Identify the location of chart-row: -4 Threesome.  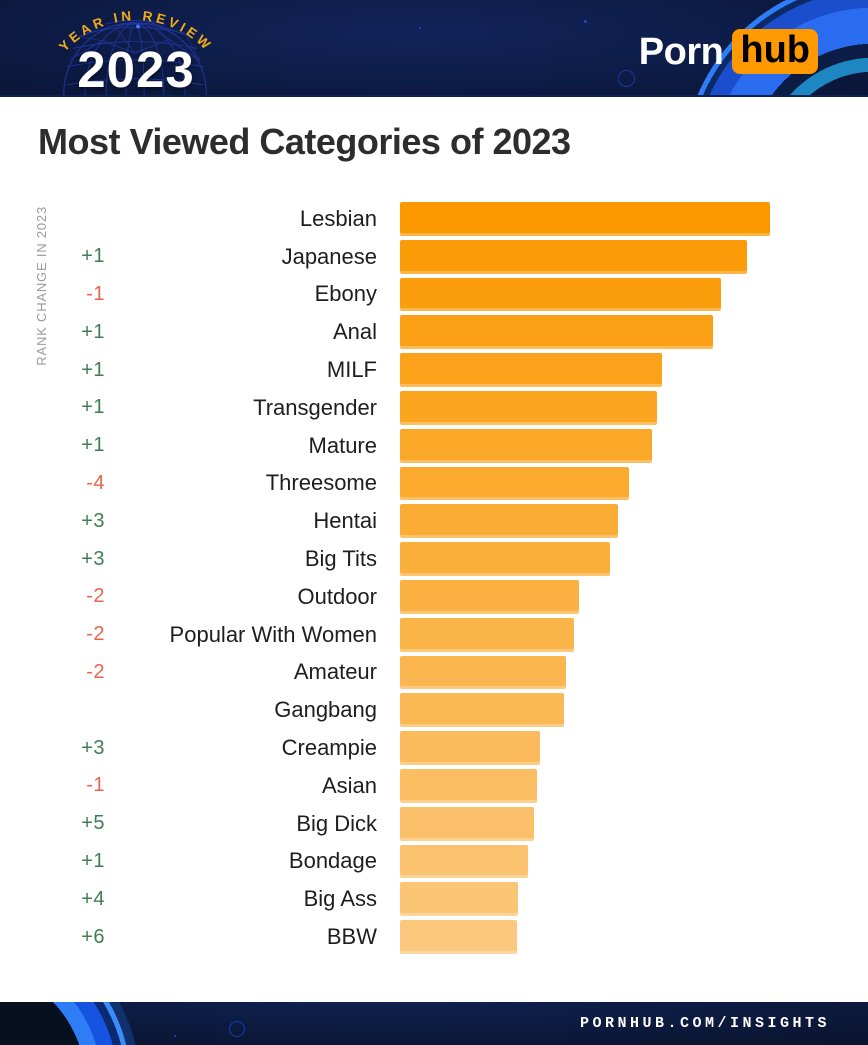
(434, 483).